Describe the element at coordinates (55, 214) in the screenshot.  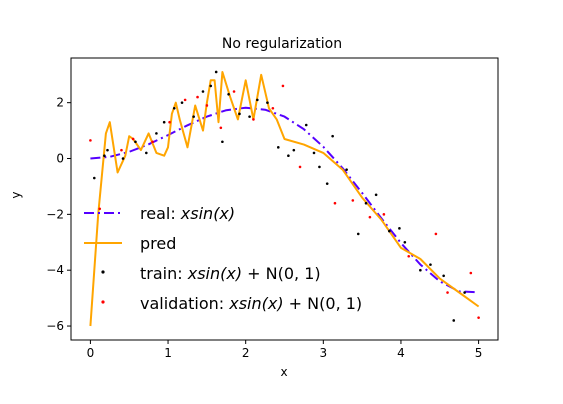
I see `y-tick-label: −2` at that location.